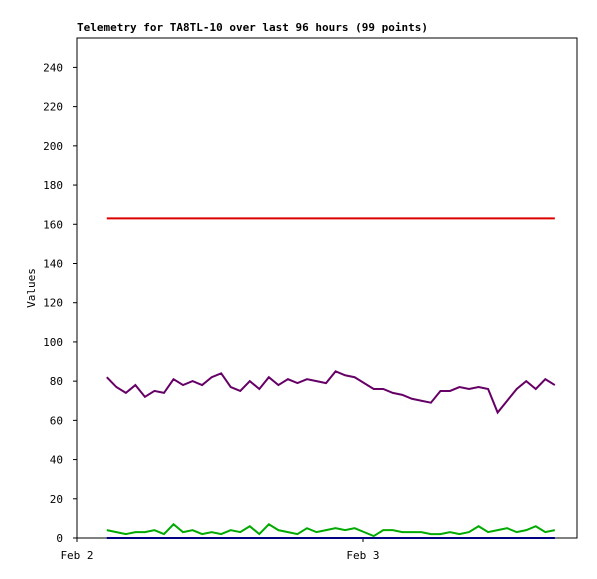 Image resolution: width=597 pixels, height=579 pixels. I want to click on y-tick-label: 0, so click(59, 538).